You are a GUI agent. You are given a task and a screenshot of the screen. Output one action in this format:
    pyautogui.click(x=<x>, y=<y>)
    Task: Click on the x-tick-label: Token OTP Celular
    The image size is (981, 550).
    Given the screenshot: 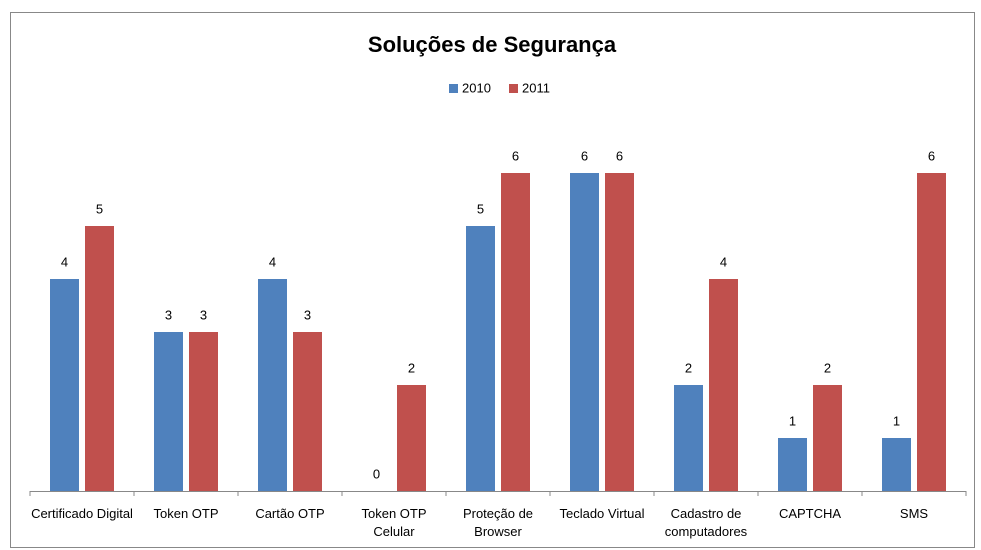 What is the action you would take?
    pyautogui.click(x=394, y=522)
    